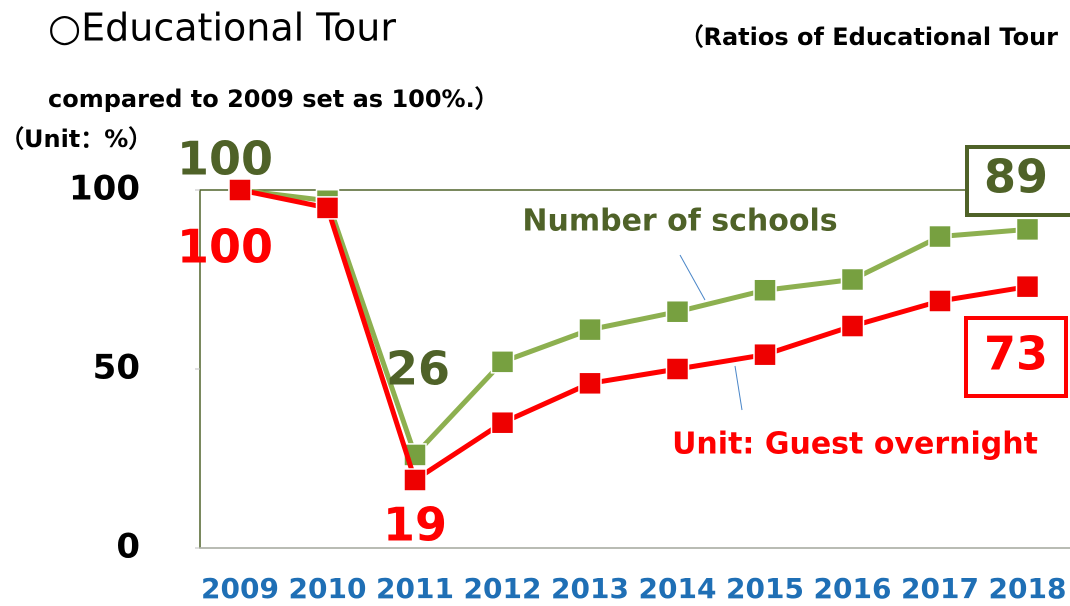 The image size is (1070, 606). I want to click on x-tick-label: 2010, so click(328, 588).